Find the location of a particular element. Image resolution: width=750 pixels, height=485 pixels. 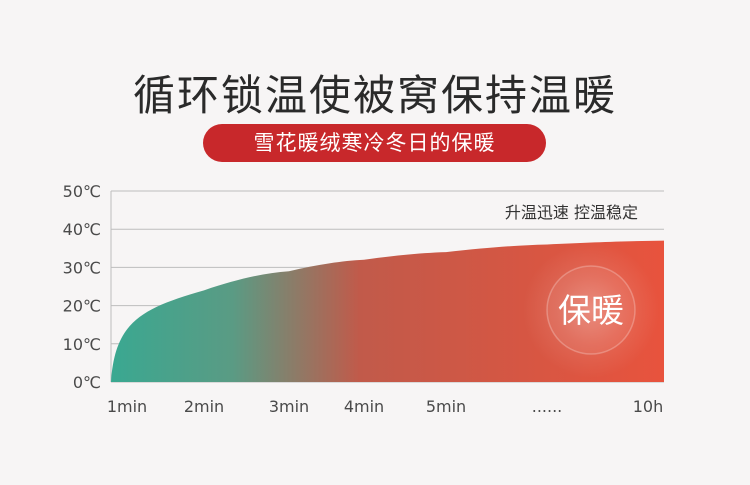

x-tick-label: 2min is located at coordinates (204, 406).